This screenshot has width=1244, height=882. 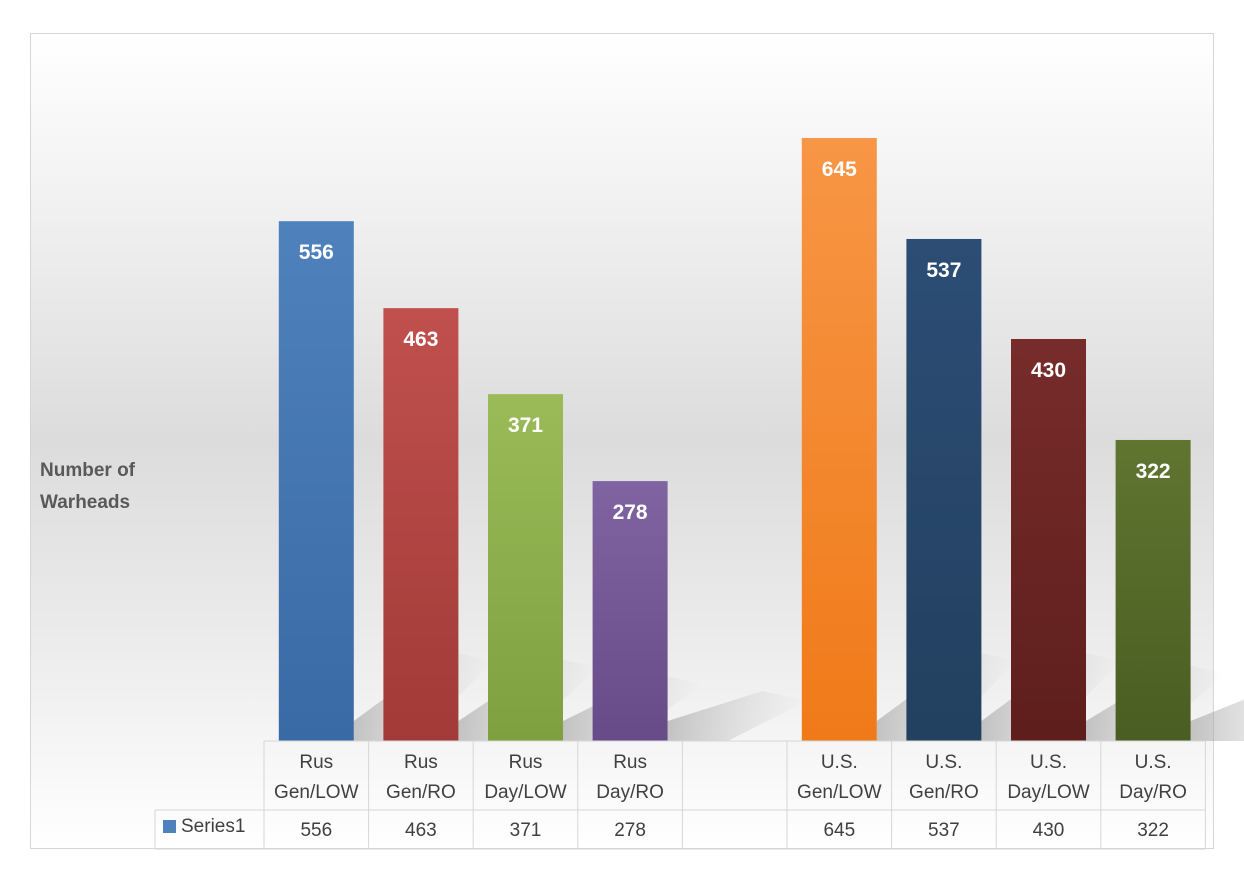 What do you see at coordinates (213, 826) in the screenshot?
I see `legend-series-name: Series1` at bounding box center [213, 826].